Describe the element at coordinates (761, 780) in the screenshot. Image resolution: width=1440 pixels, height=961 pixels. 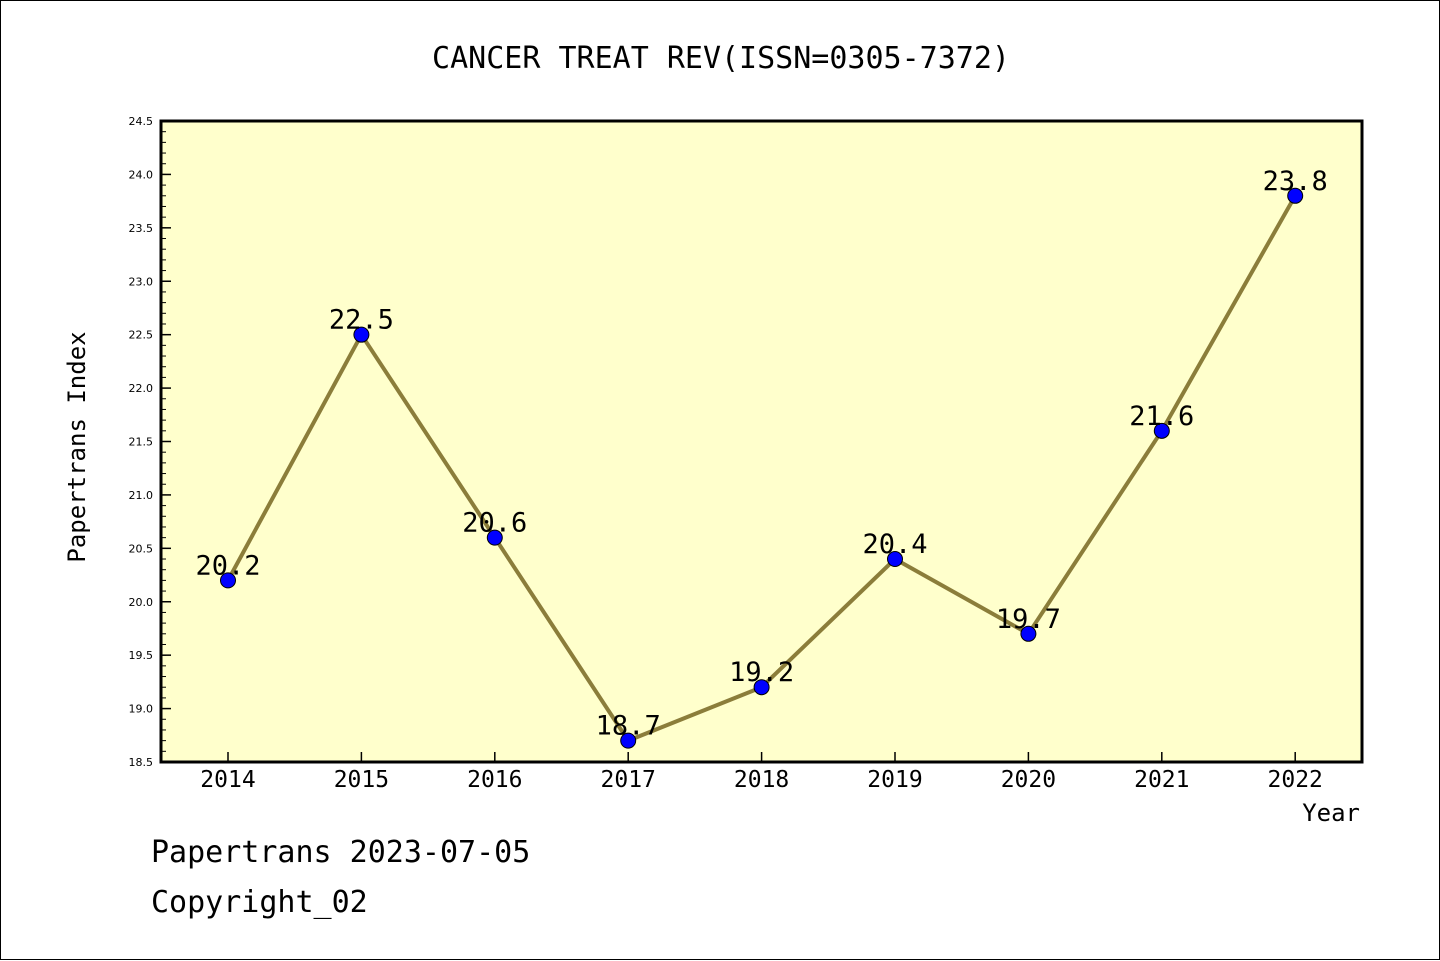
I see `x-tick-label: 2018` at that location.